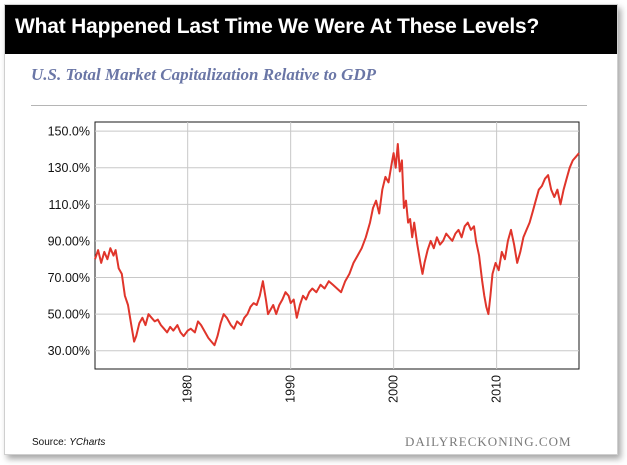  I want to click on x-tick-label: 1990, so click(291, 389).